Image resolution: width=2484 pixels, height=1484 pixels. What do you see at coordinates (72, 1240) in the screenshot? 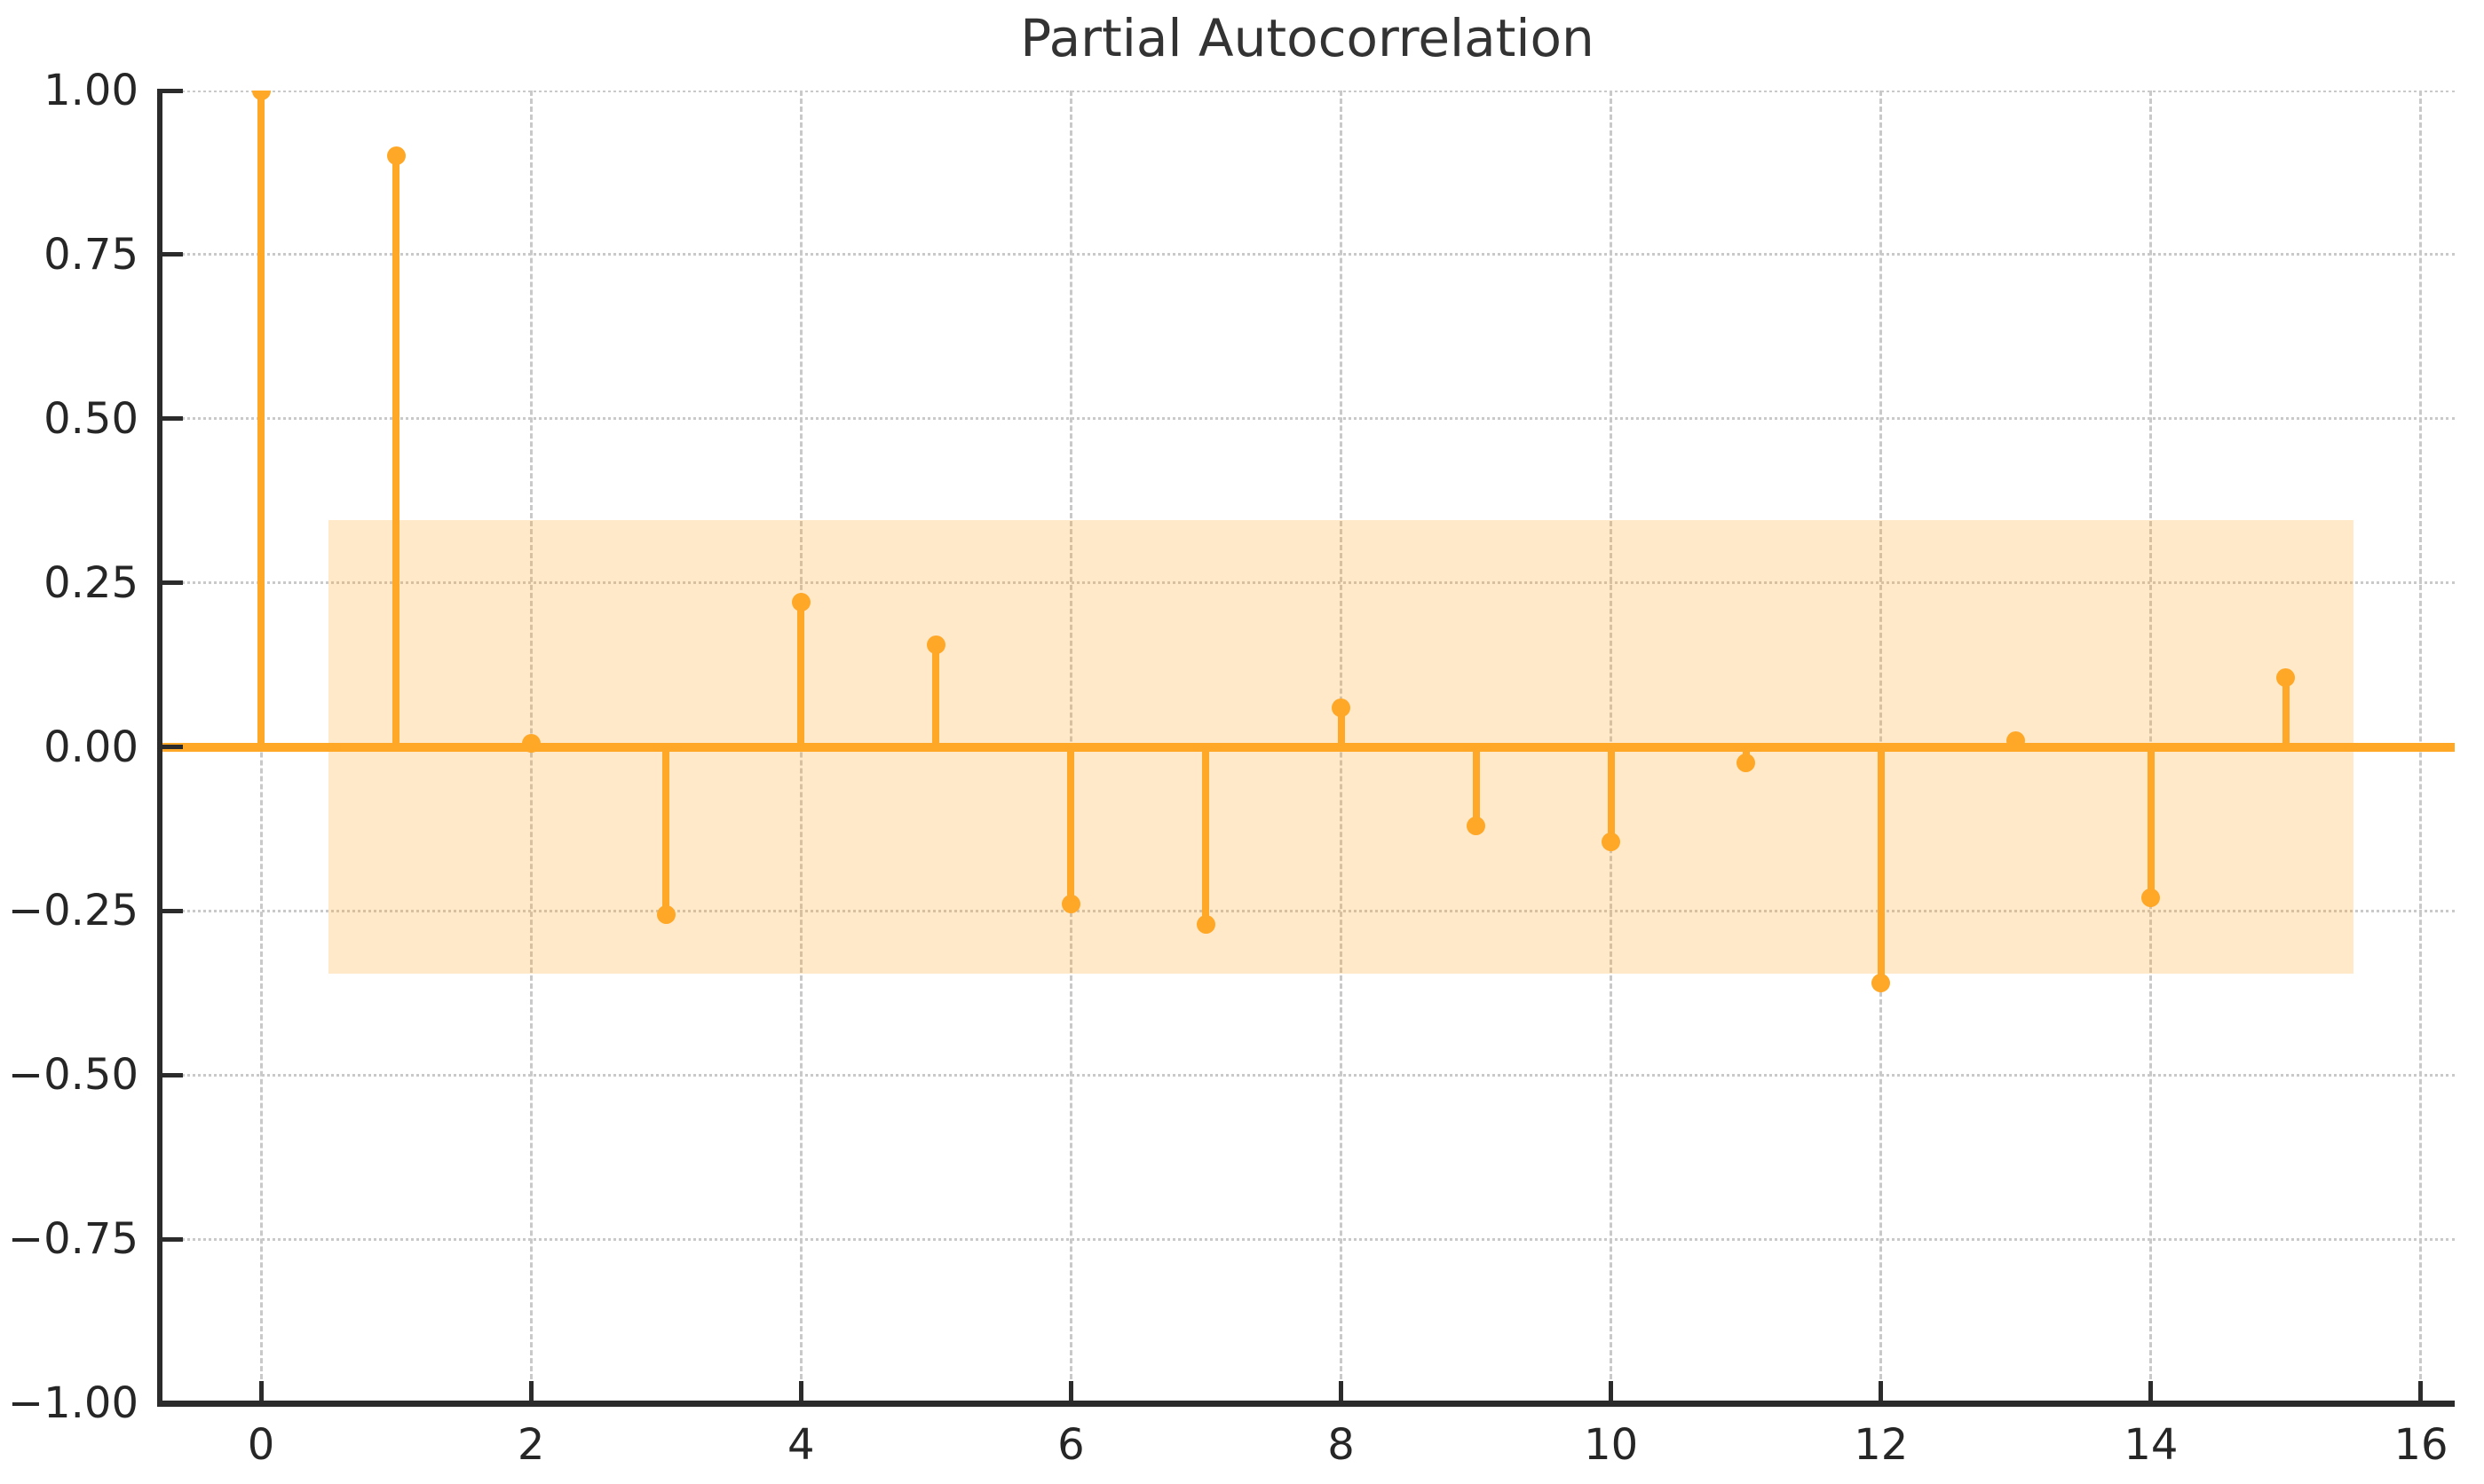
I see `y-tick-label: −0.75` at bounding box center [72, 1240].